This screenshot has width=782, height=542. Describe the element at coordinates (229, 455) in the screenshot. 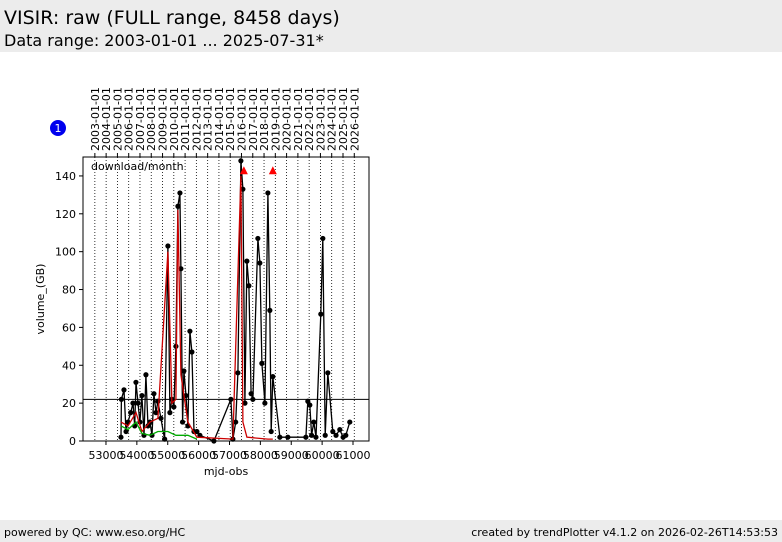

I see `x-tick-label: 57000` at that location.